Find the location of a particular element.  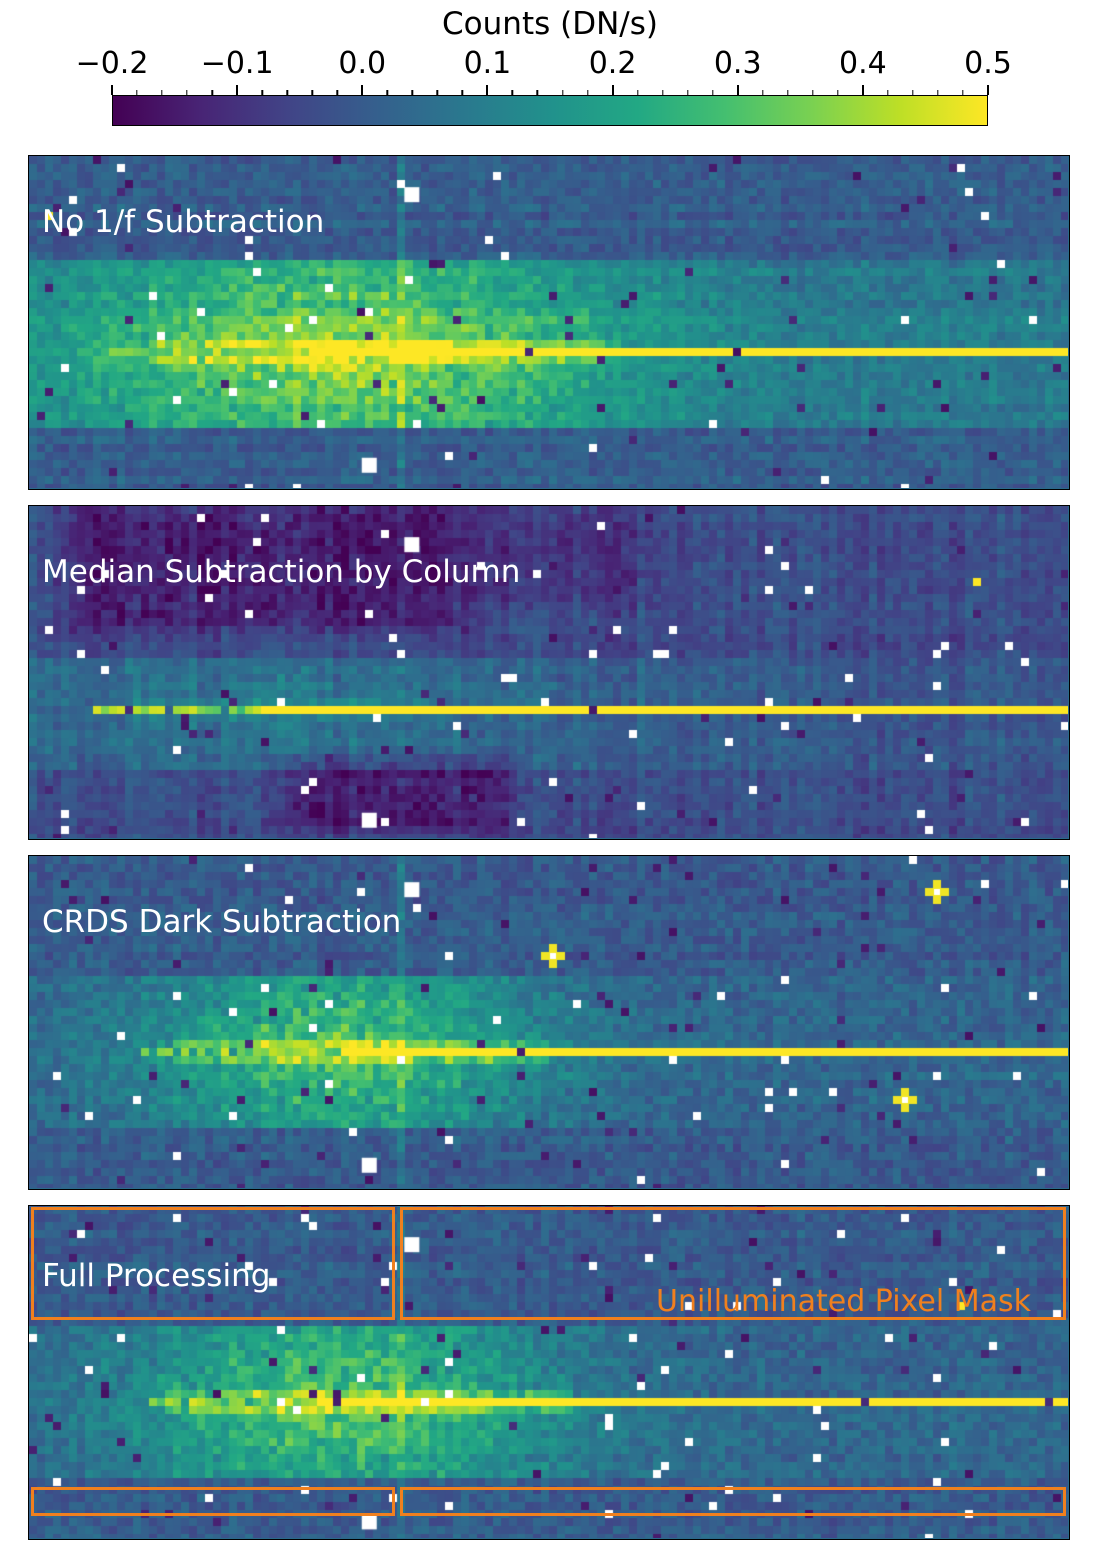

colorbar-tick-label-1: −0.1 is located at coordinates (237, 63).